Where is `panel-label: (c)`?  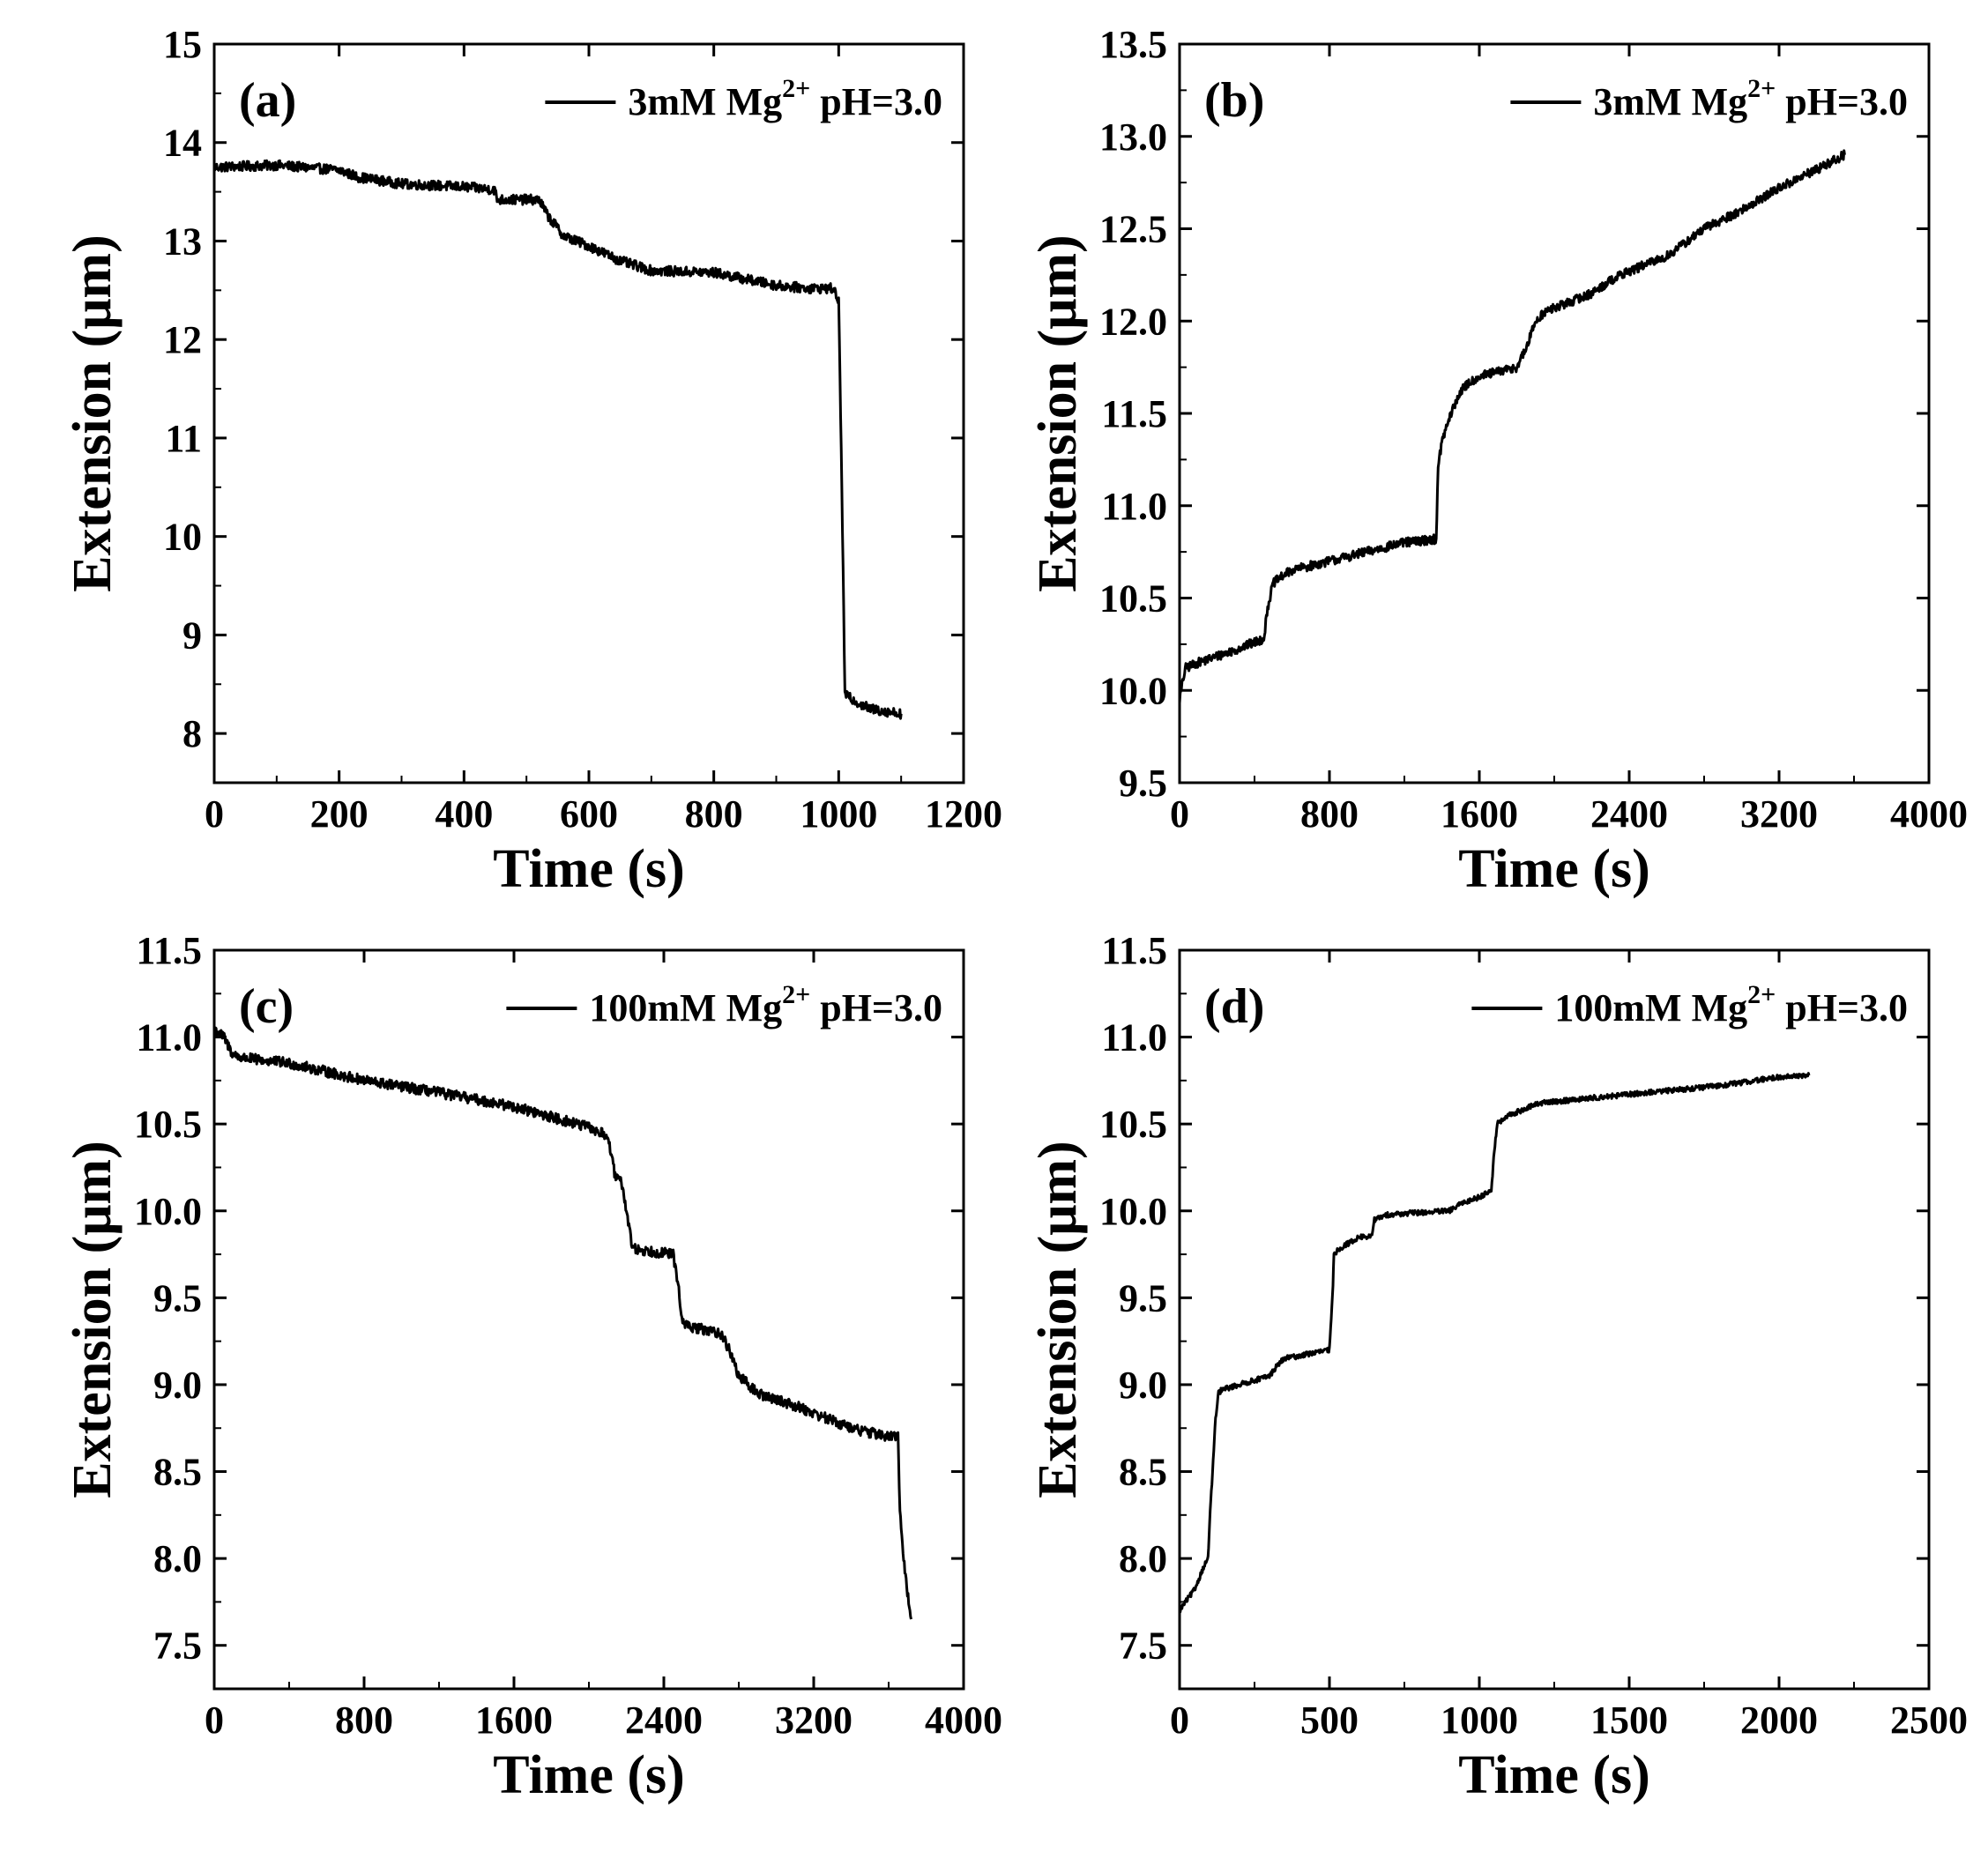 panel-label: (c) is located at coordinates (266, 1006).